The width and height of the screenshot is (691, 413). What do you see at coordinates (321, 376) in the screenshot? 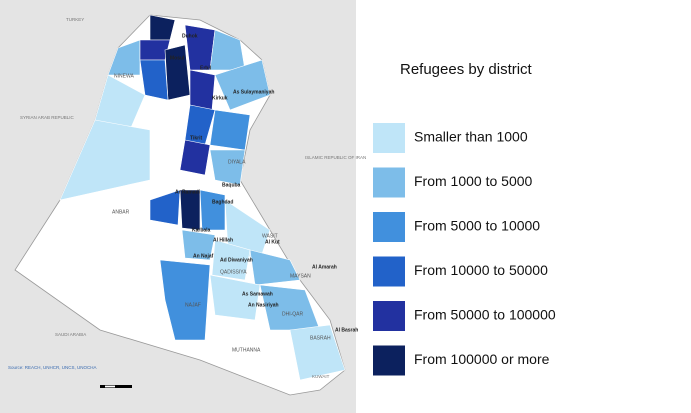
I see `country-label: KUWAIT` at bounding box center [321, 376].